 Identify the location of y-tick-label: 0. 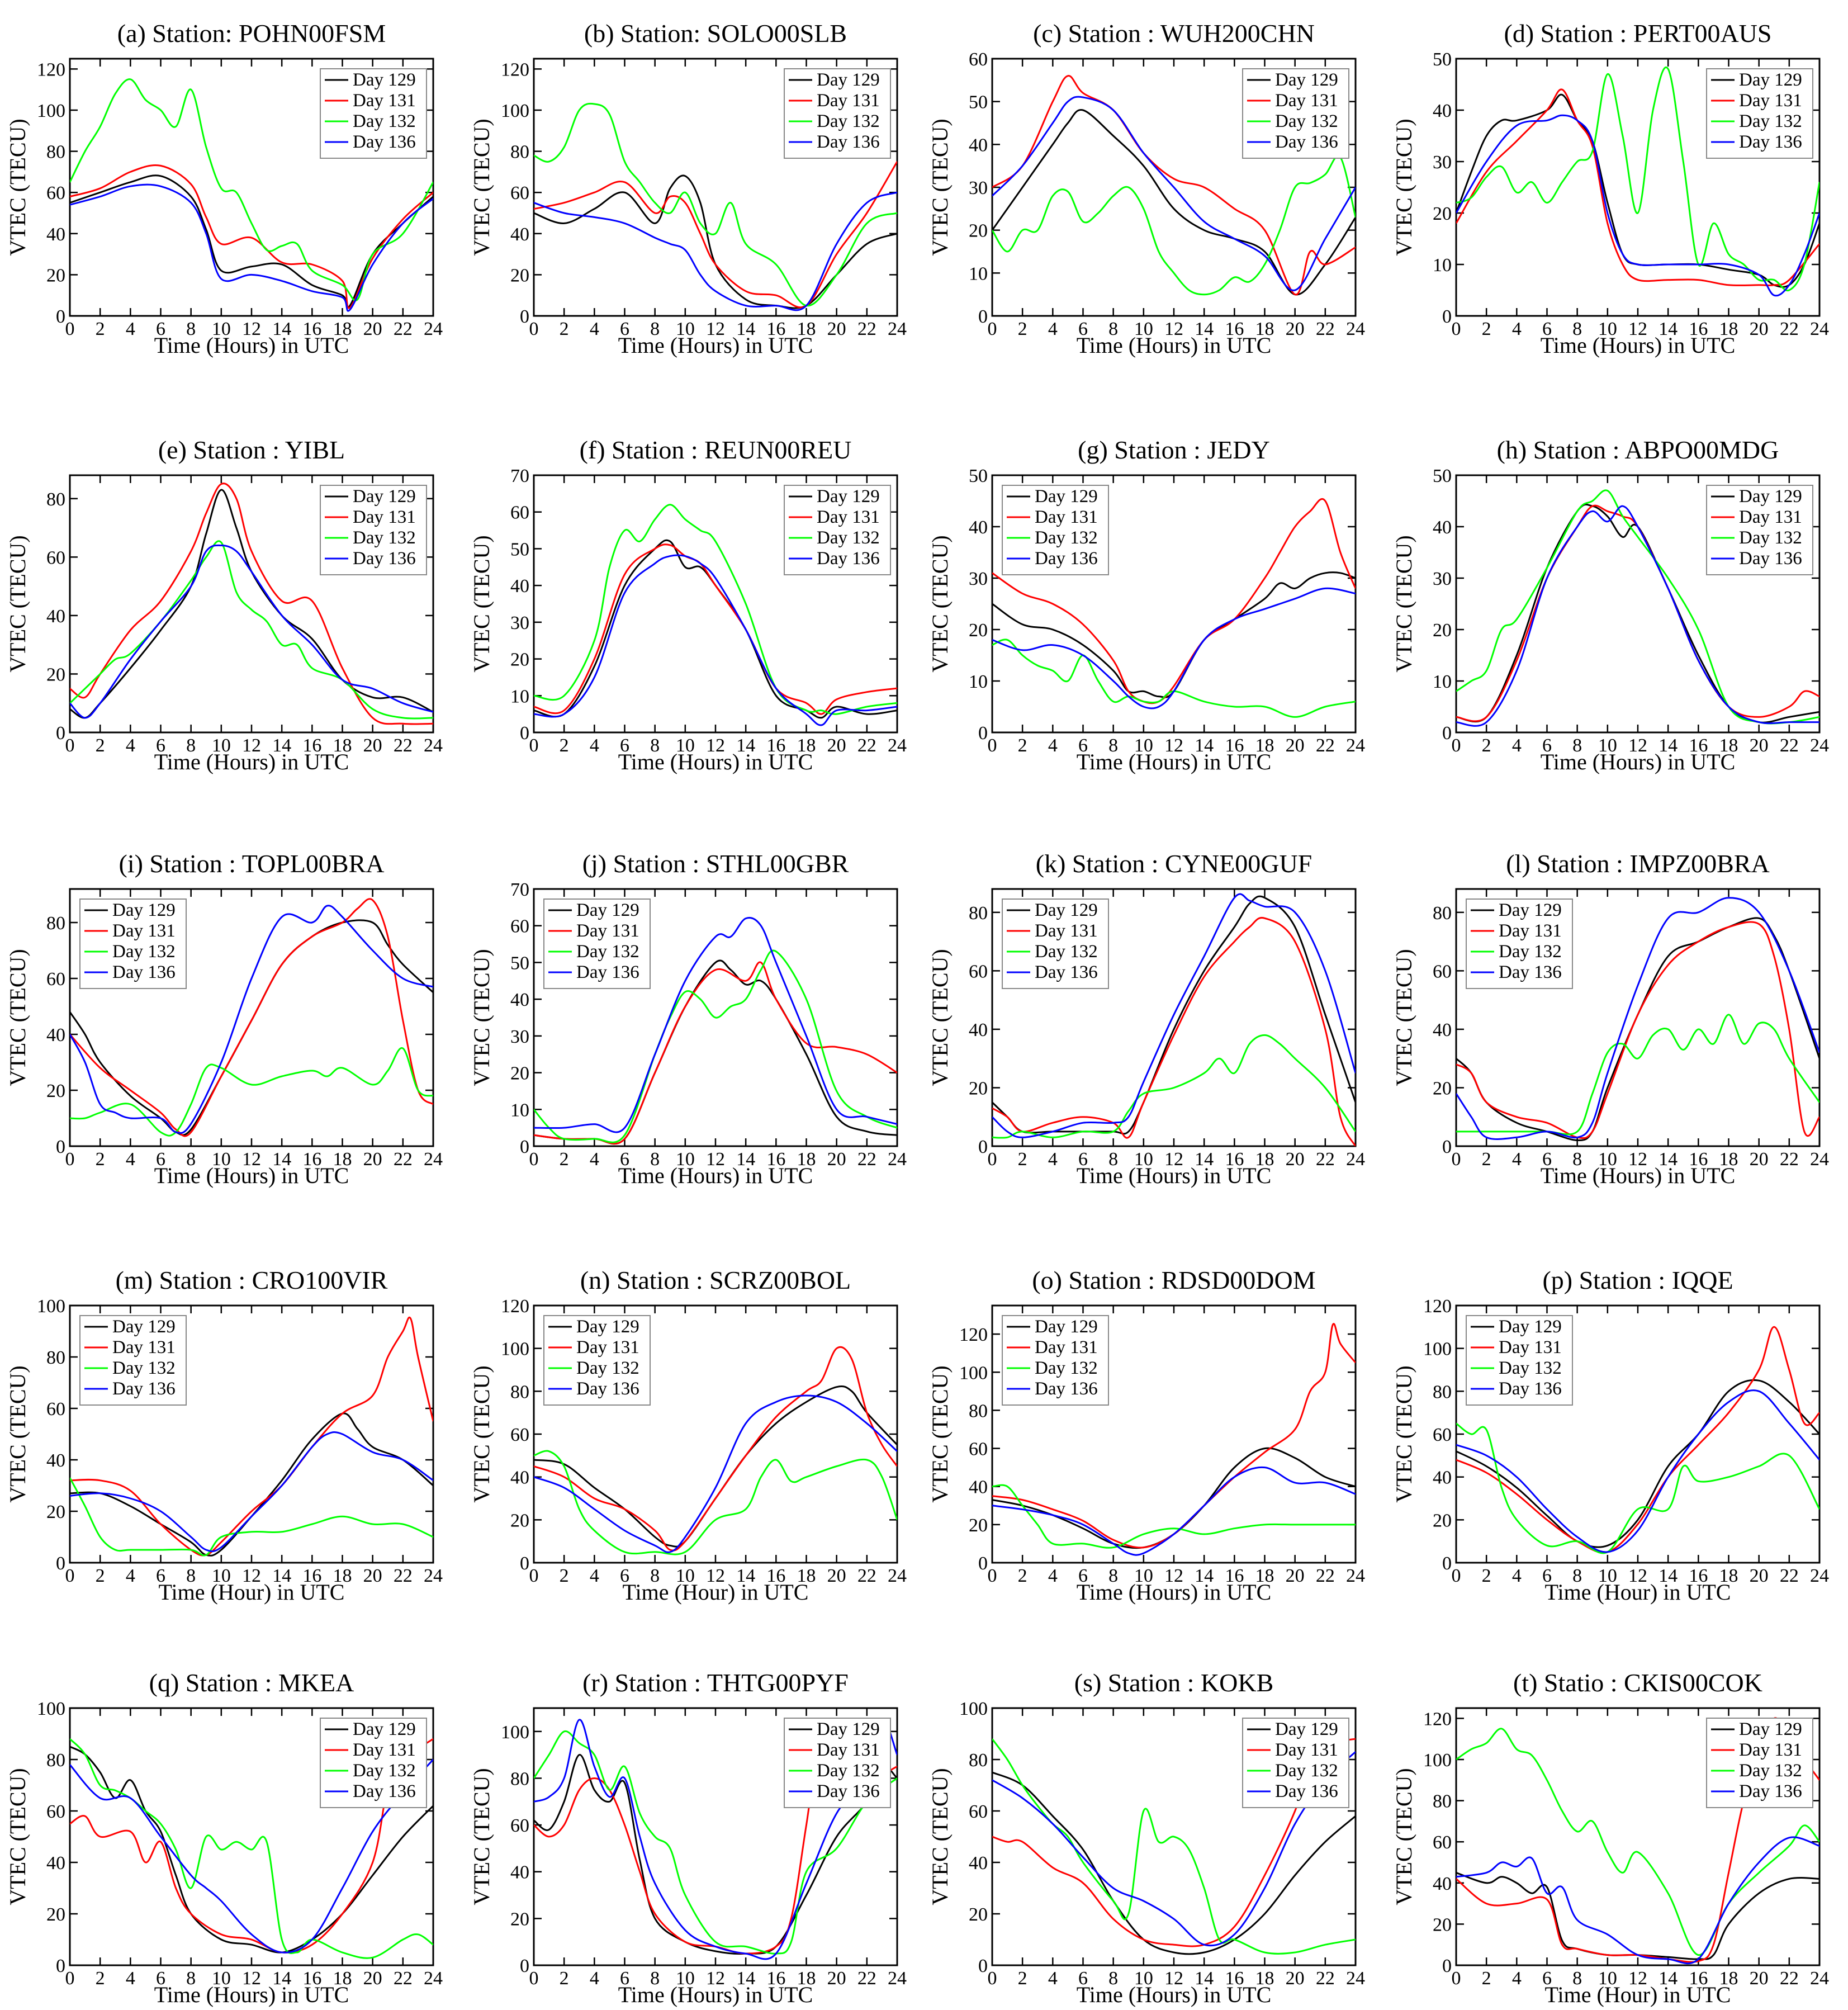
(60, 733).